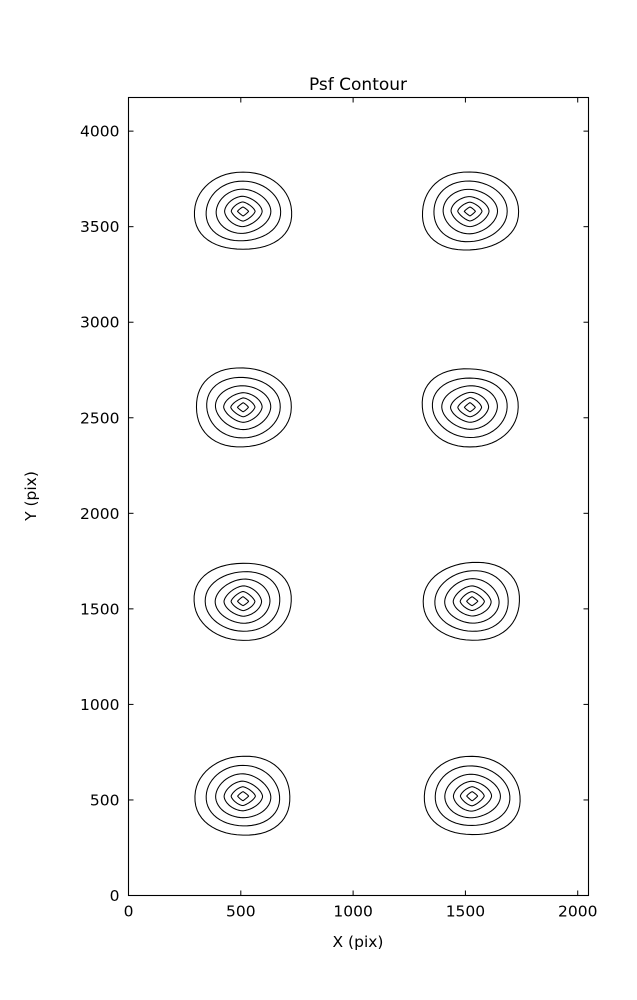 This screenshot has width=637, height=1000. I want to click on x-axis-label: X (pix), so click(358, 942).